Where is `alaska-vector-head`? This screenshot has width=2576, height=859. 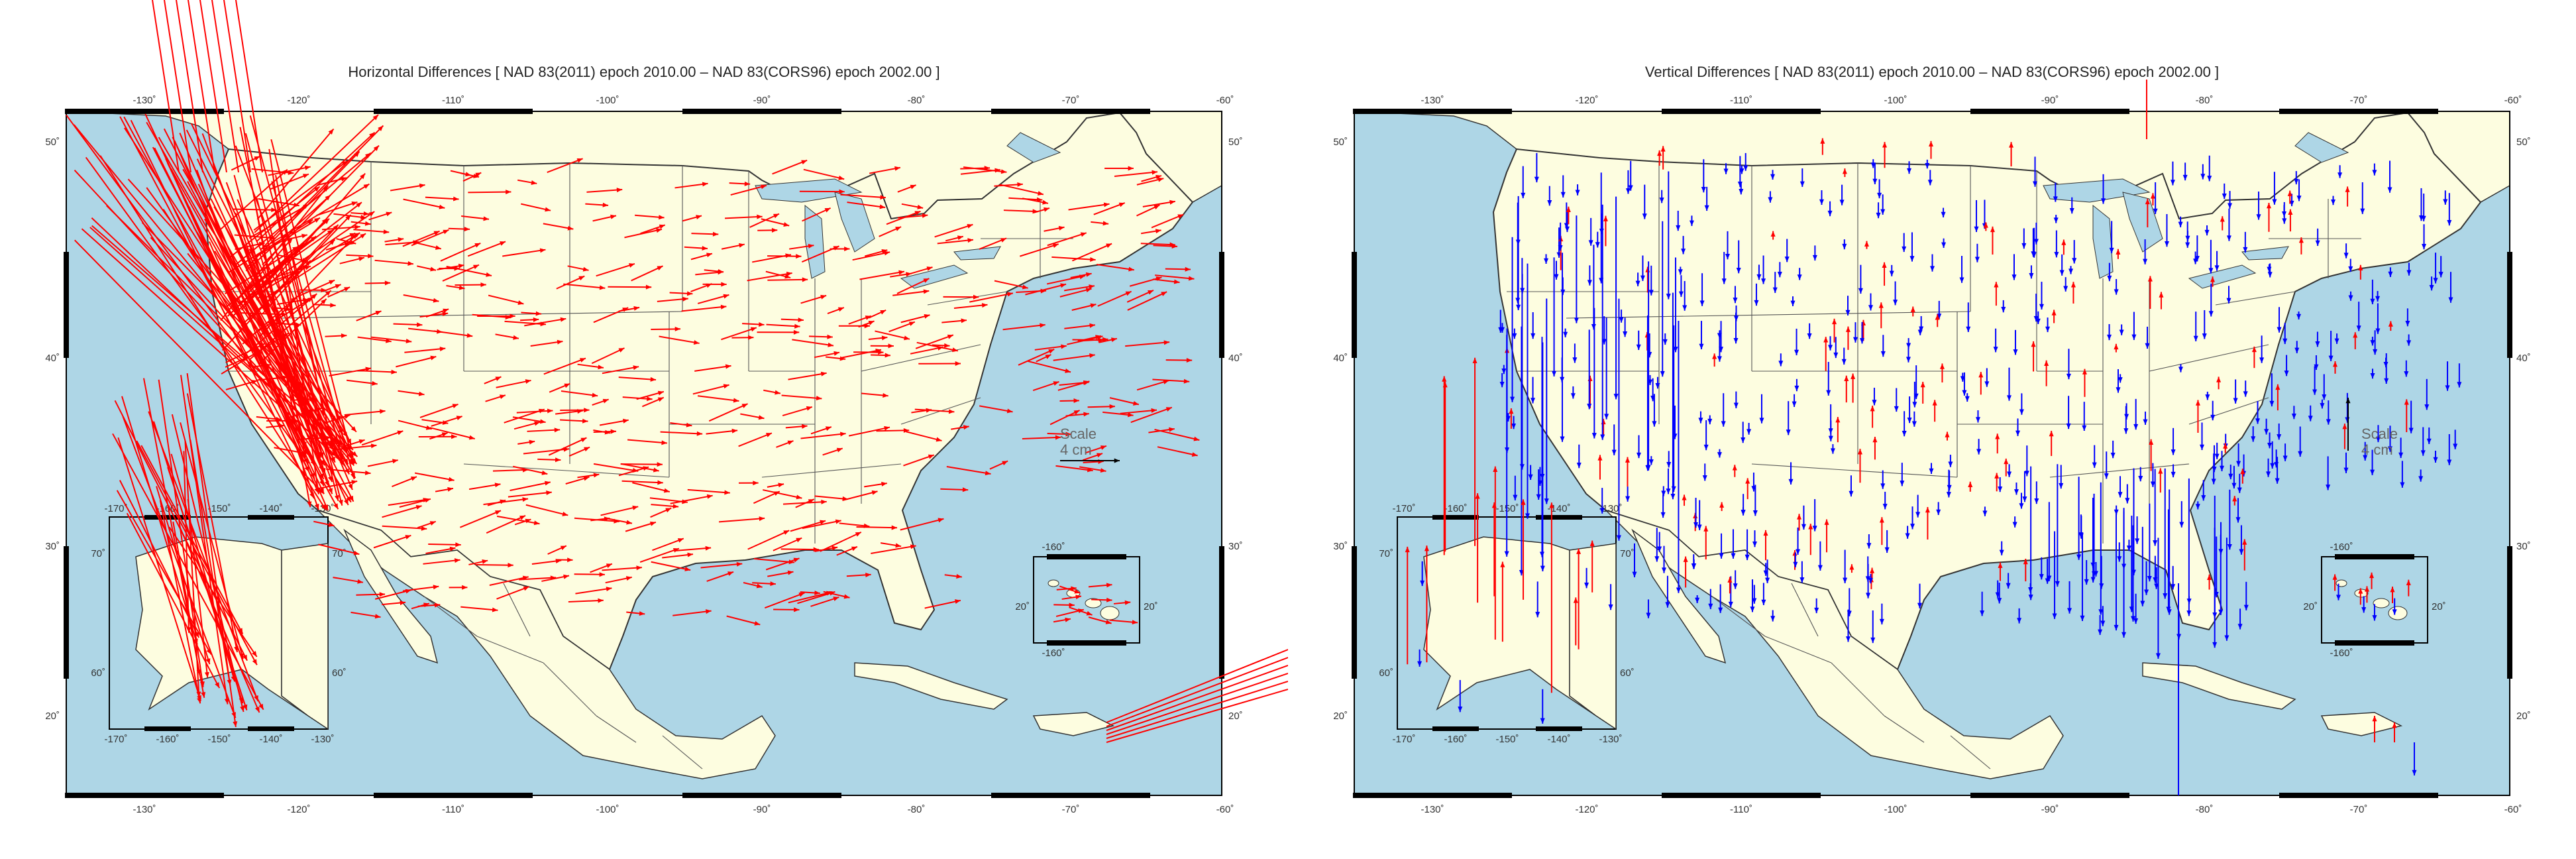 alaska-vector-head is located at coordinates (261, 706).